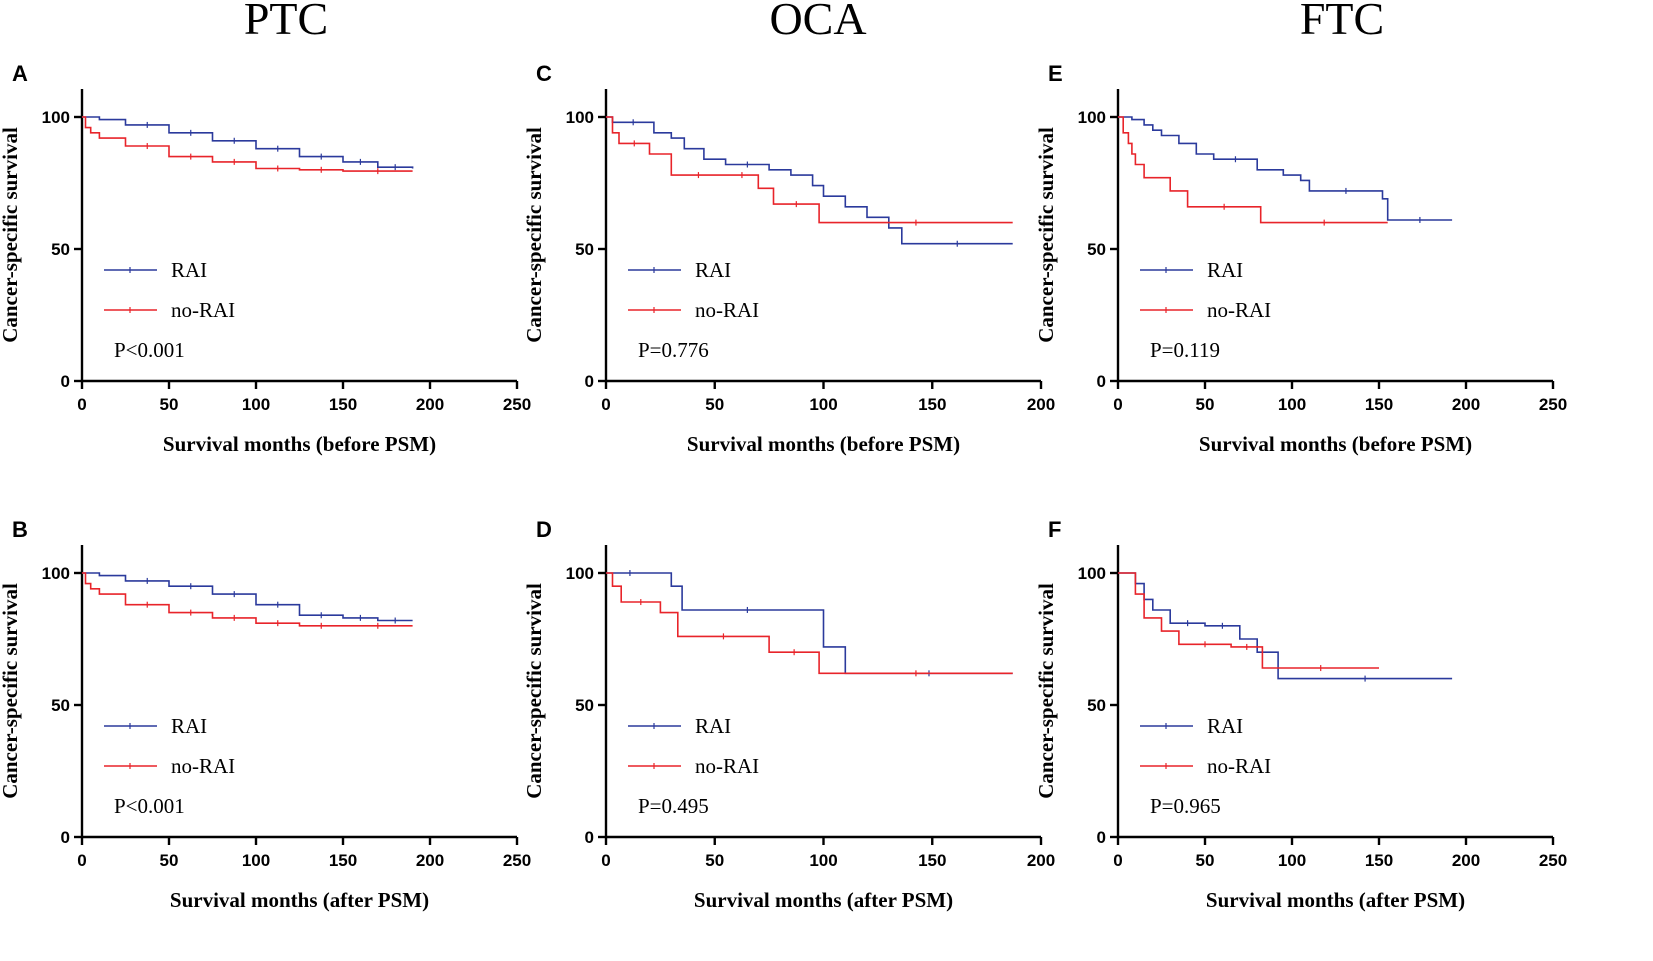 This screenshot has height=961, width=1653. Describe the element at coordinates (286, 22) in the screenshot. I see `column-title-ptc: PTC` at that location.